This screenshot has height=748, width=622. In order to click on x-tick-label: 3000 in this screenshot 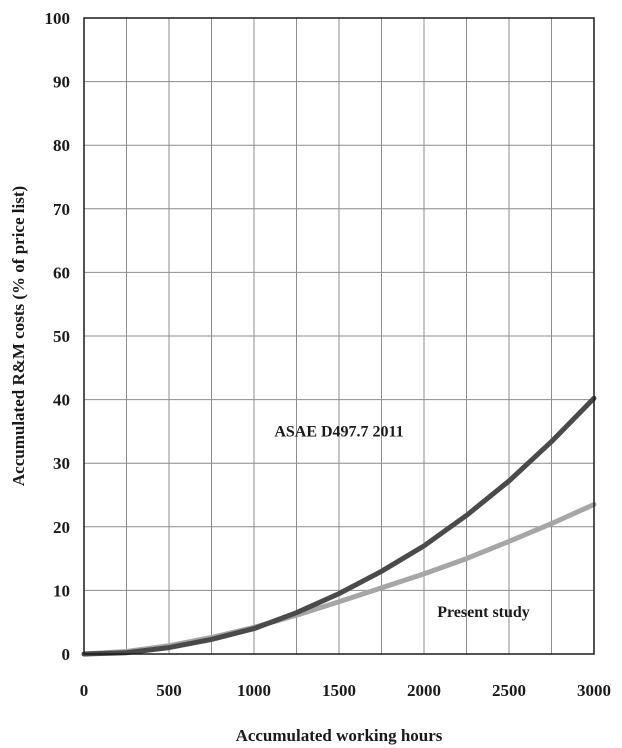, I will do `click(594, 690)`.